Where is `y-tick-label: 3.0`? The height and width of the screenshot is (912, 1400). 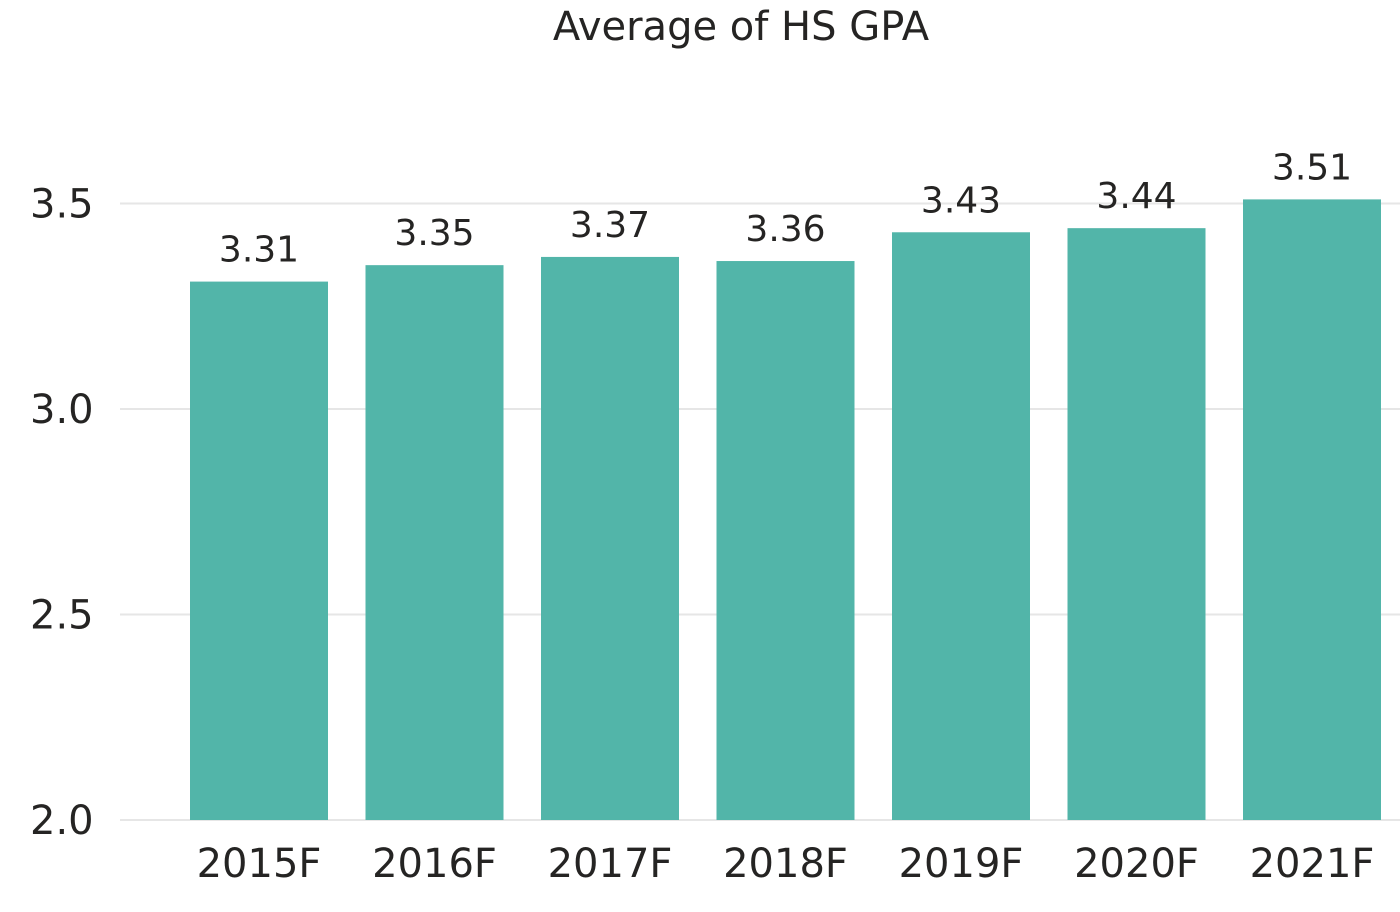 y-tick-label: 3.0 is located at coordinates (62, 410).